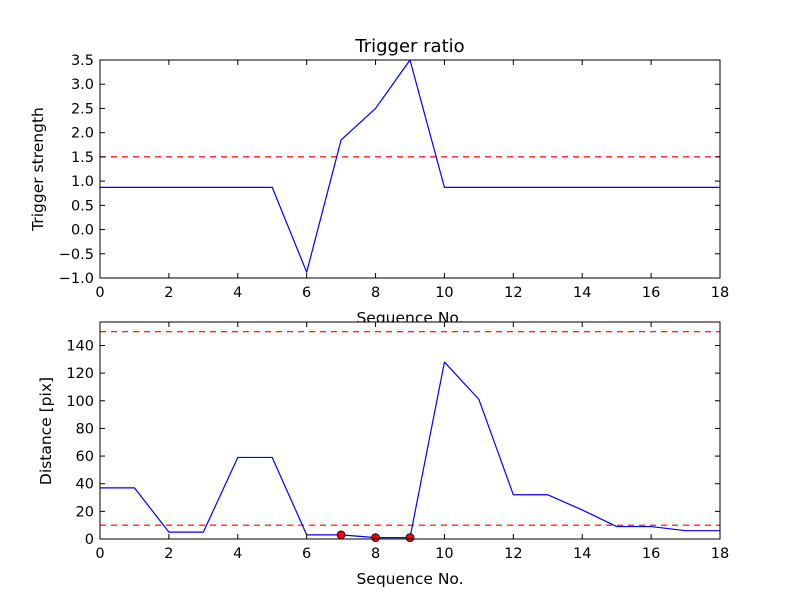 This screenshot has height=600, width=800. What do you see at coordinates (85, 485) in the screenshot?
I see `y-tick-label: 40` at bounding box center [85, 485].